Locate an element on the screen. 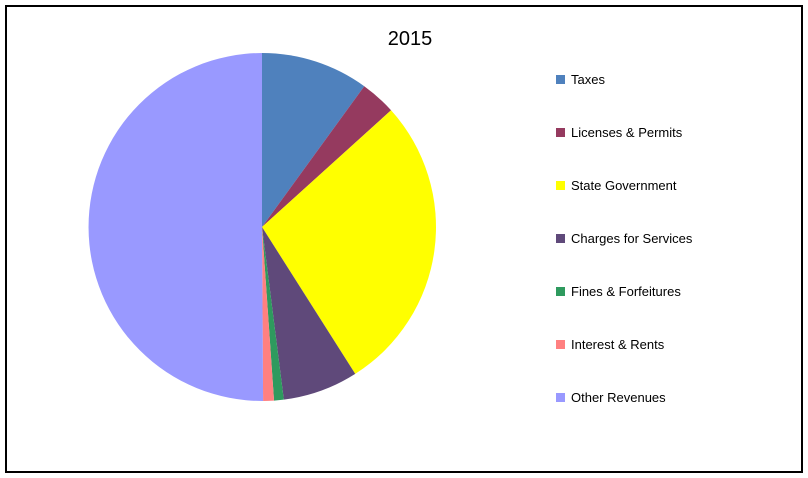  legend-item: Charges for Services is located at coordinates (624, 257).